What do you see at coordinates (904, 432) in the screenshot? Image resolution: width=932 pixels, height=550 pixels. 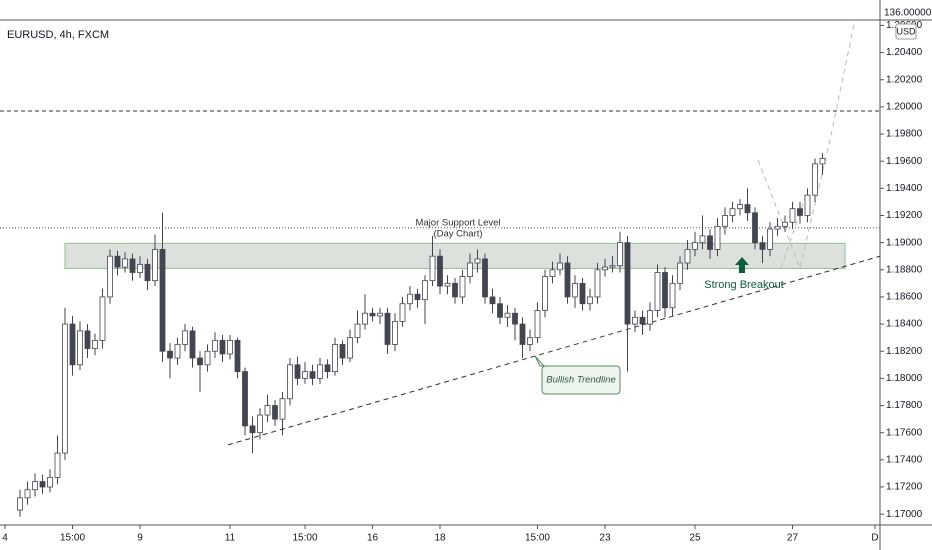 I see `y-tick-label: 1.17600` at bounding box center [904, 432].